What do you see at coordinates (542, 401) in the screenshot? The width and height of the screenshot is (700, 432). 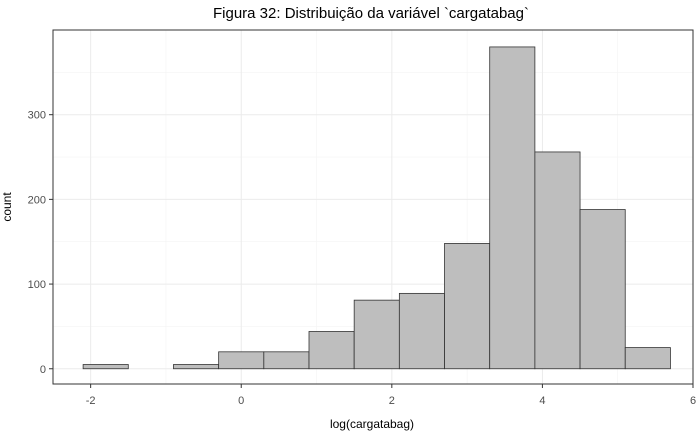 I see `x-tick-label: 4` at bounding box center [542, 401].